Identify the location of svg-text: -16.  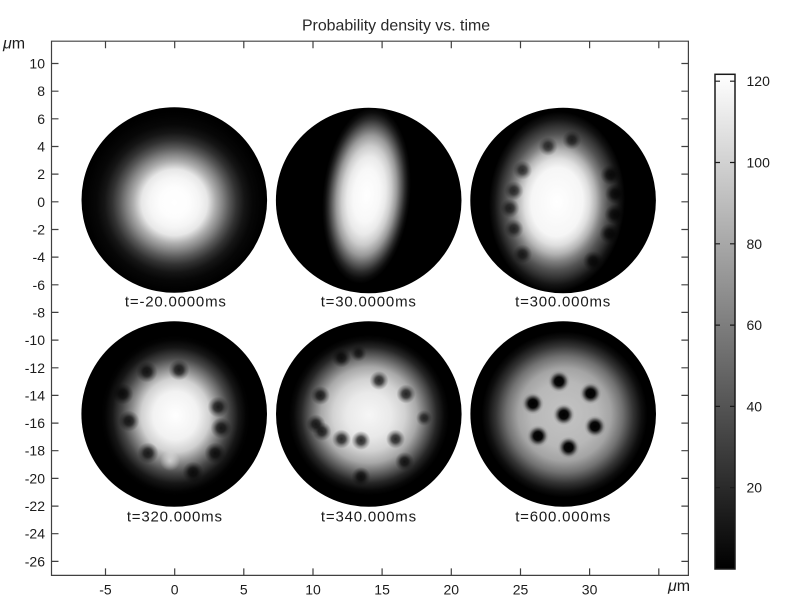
(35, 423).